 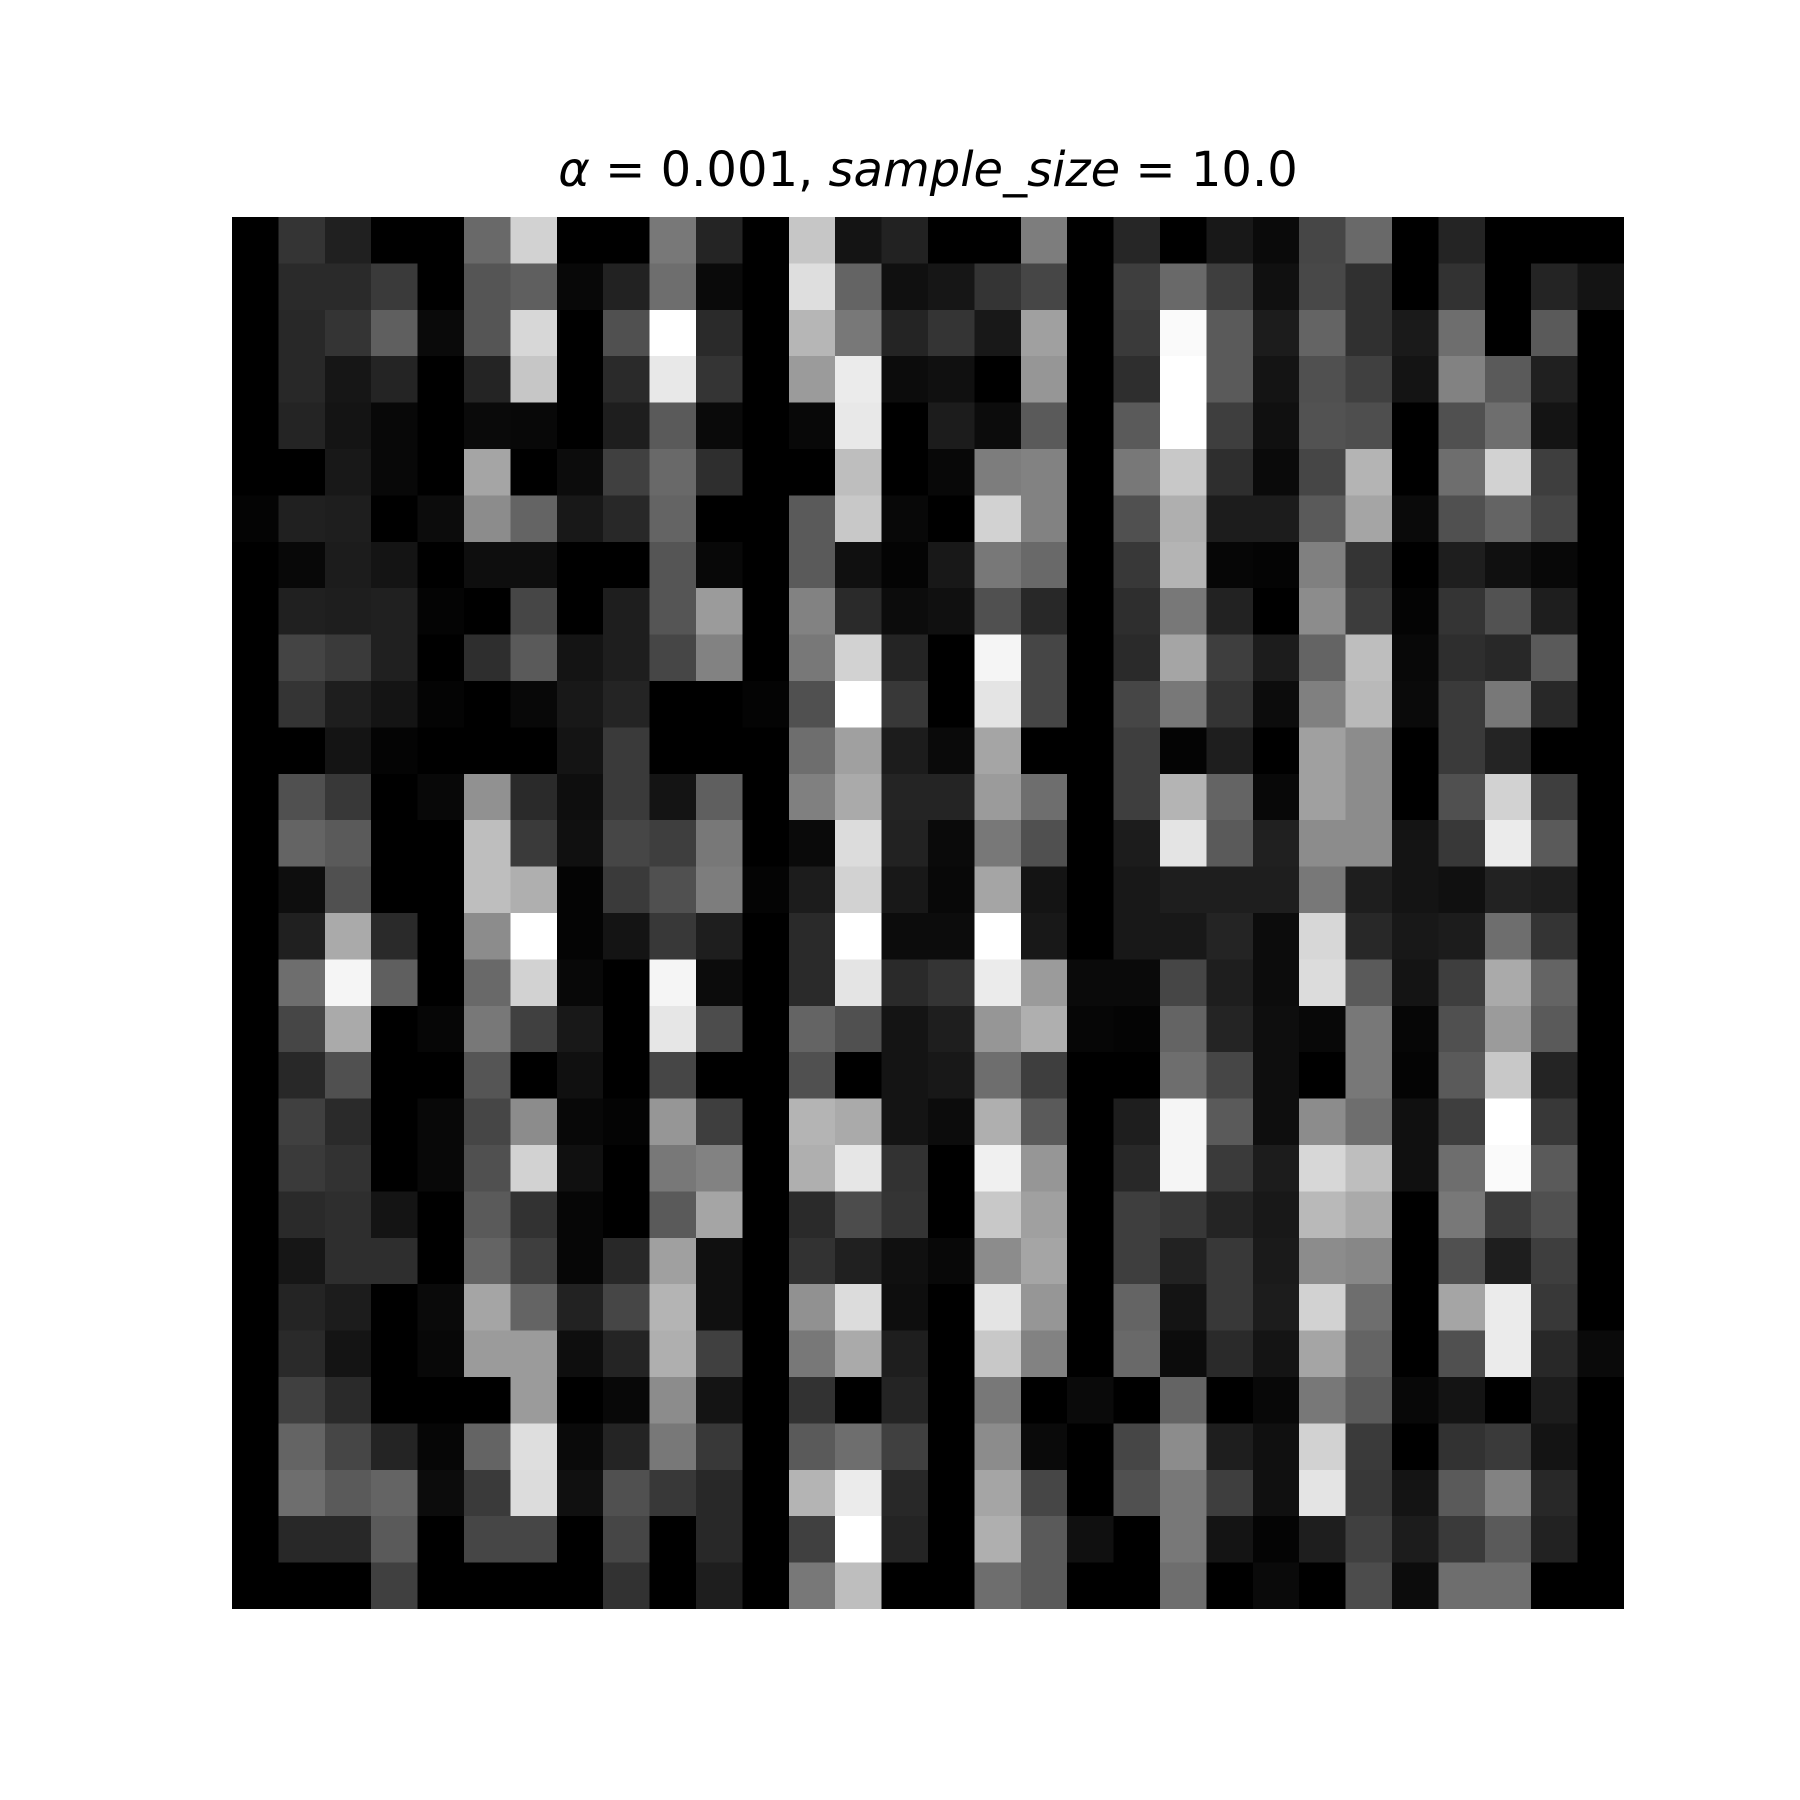 I want to click on heatmap-cell-r1-c0, so click(x=255, y=287).